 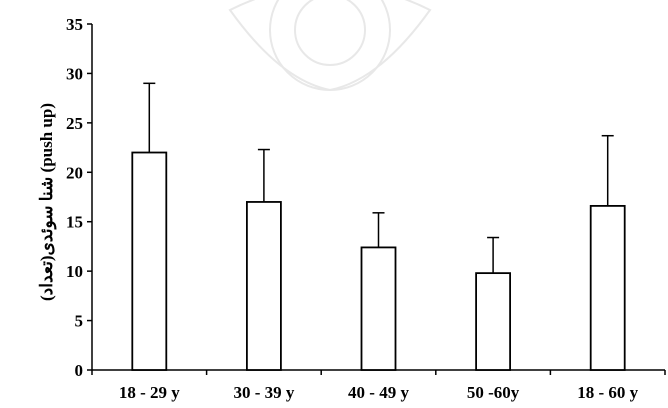 What do you see at coordinates (493, 392) in the screenshot?
I see `x-tick-label: 50 -60y` at bounding box center [493, 392].